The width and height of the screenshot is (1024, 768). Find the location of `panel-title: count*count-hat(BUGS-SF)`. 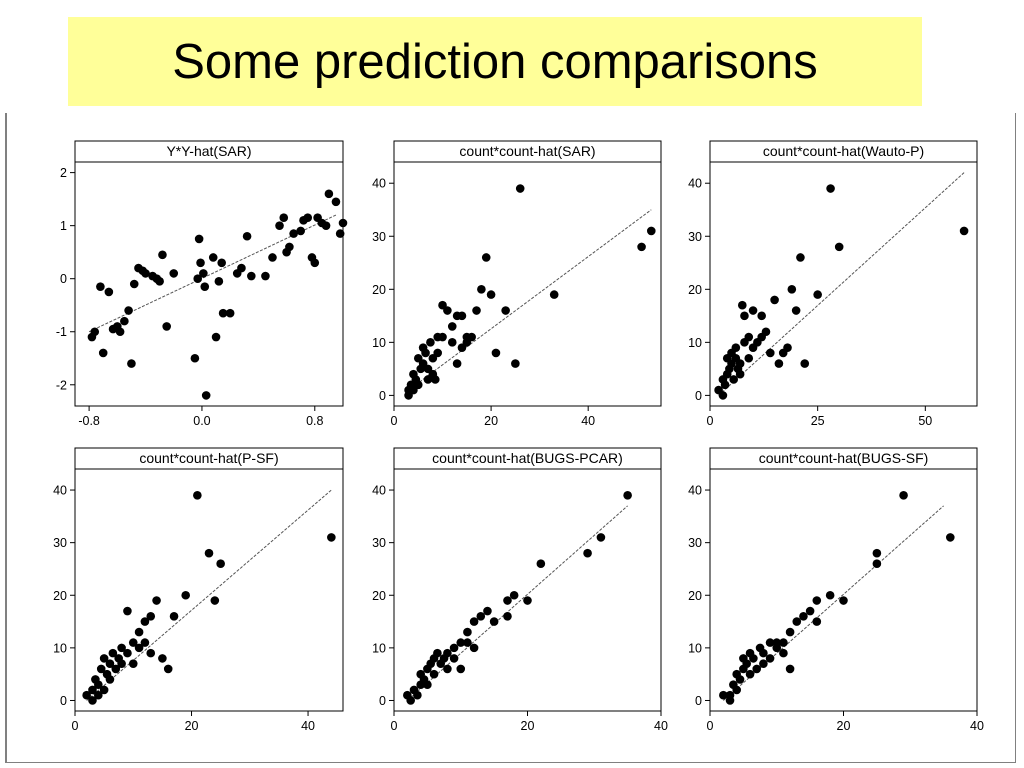

panel-title: count*count-hat(BUGS-SF) is located at coordinates (844, 458).